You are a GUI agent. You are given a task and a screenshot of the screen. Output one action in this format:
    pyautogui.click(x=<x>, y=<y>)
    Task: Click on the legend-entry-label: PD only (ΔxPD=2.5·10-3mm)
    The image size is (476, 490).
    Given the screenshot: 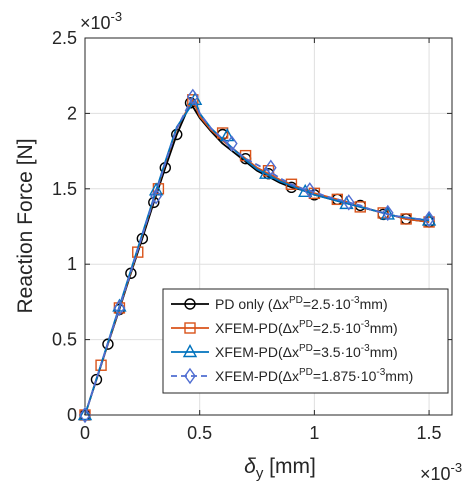 What is the action you would take?
    pyautogui.click(x=301, y=303)
    